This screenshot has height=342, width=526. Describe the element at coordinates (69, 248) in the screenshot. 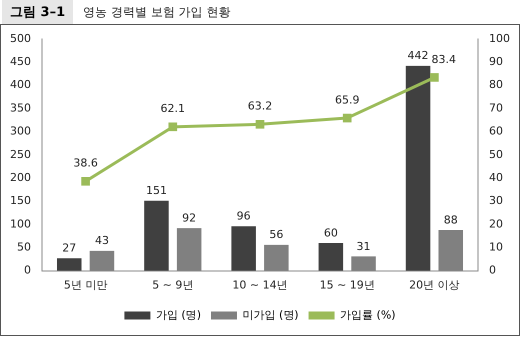

I see `data-label: 27` at that location.